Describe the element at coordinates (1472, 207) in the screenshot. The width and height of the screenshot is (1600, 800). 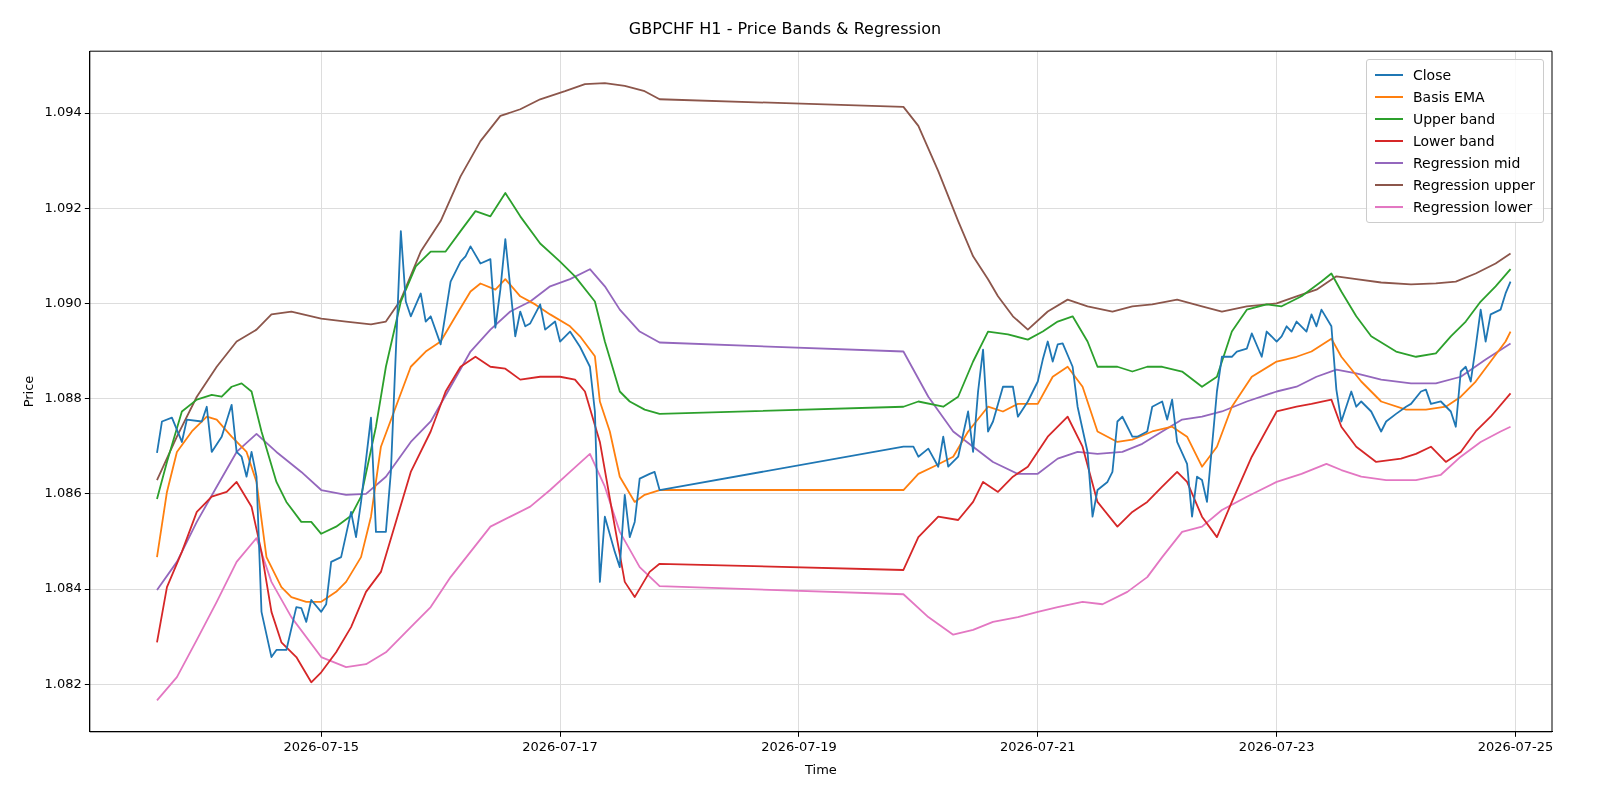
I see `legend-label: Regression lower` at that location.